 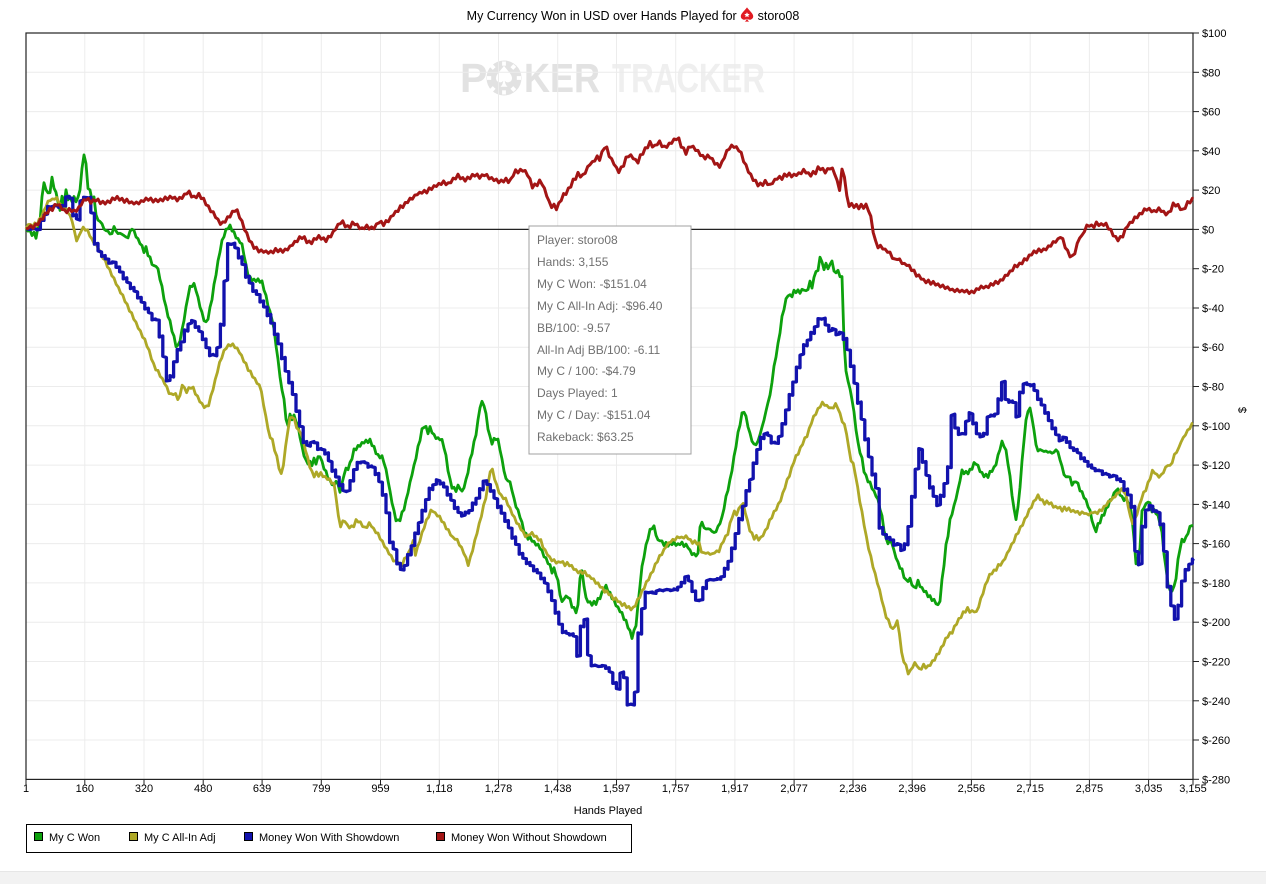 I want to click on svg-text: Hands: 3,155, so click(x=573, y=262).